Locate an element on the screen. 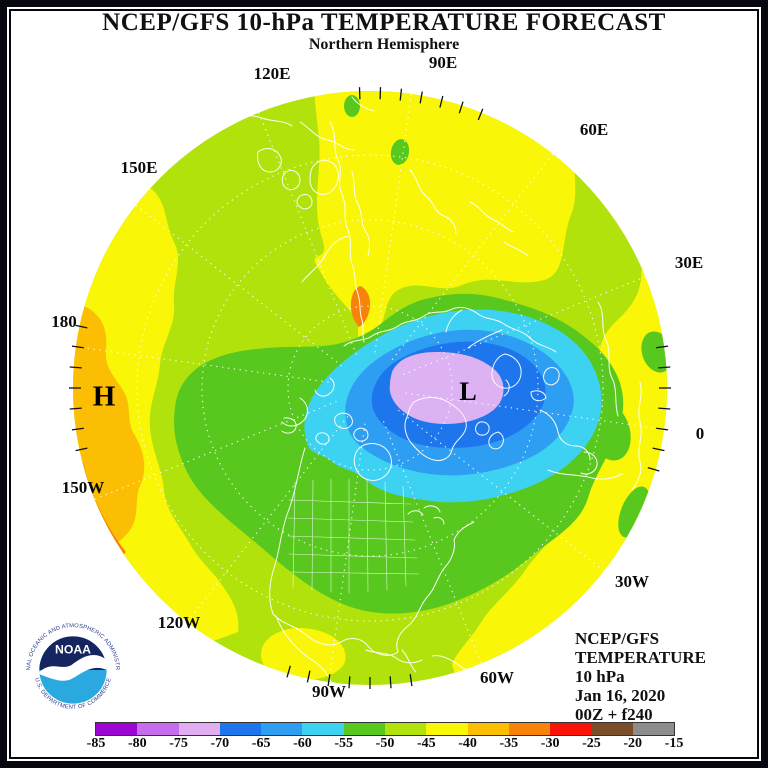  lon-label-150W: 150W is located at coordinates (83, 487).